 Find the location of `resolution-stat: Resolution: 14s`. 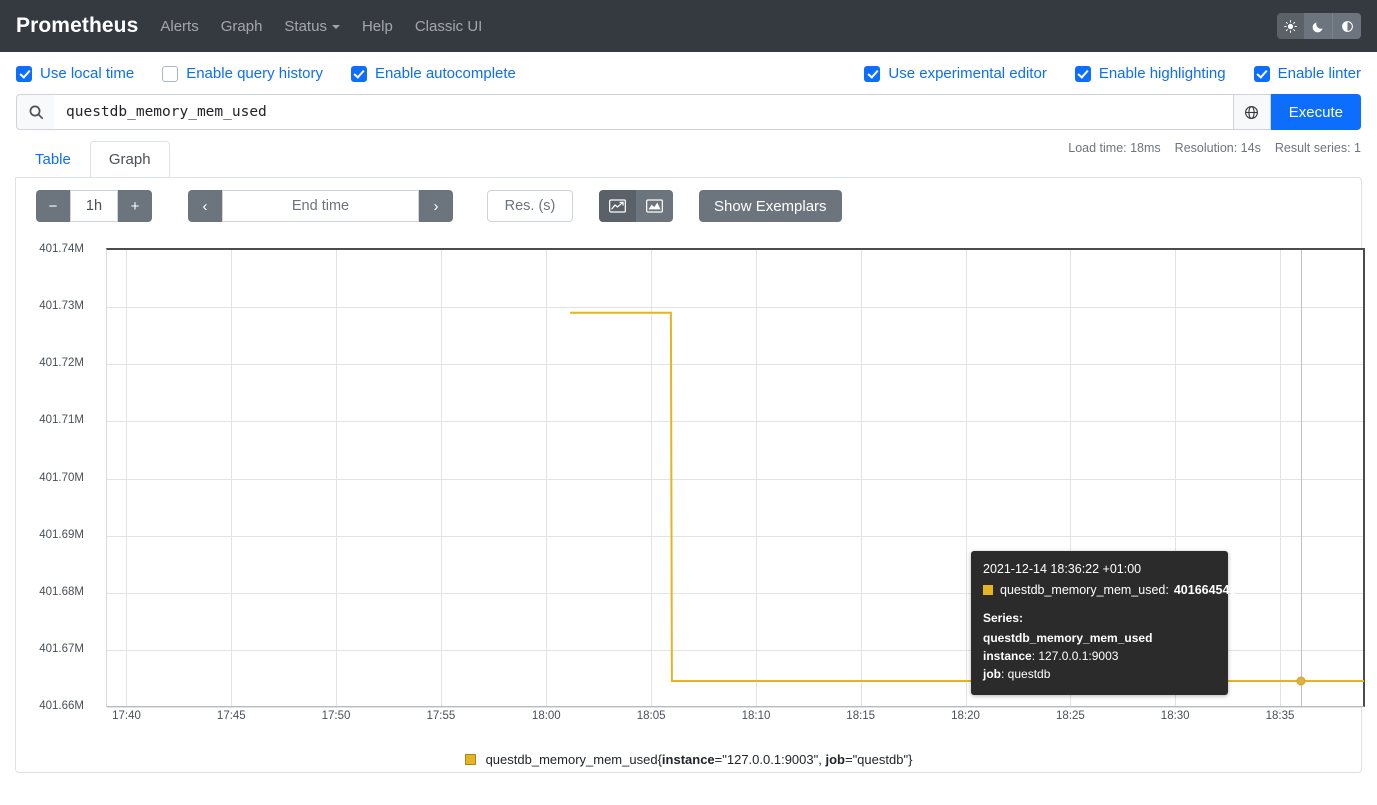

resolution-stat: Resolution: 14s is located at coordinates (1217, 148).